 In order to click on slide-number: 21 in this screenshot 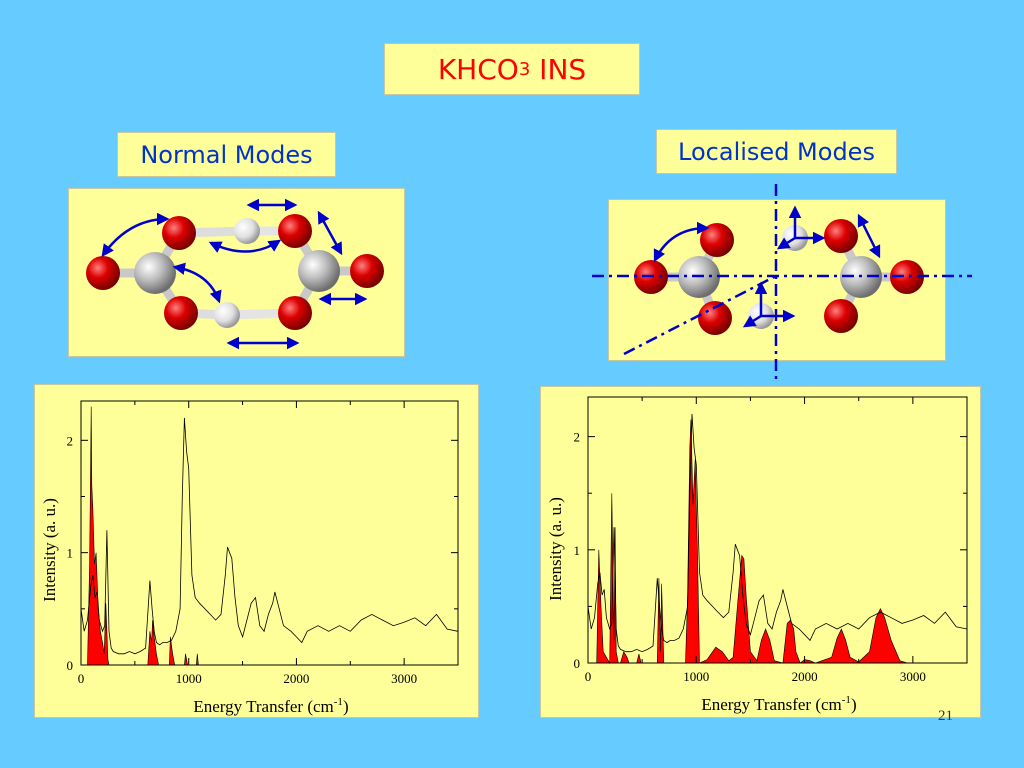, I will do `click(945, 716)`.